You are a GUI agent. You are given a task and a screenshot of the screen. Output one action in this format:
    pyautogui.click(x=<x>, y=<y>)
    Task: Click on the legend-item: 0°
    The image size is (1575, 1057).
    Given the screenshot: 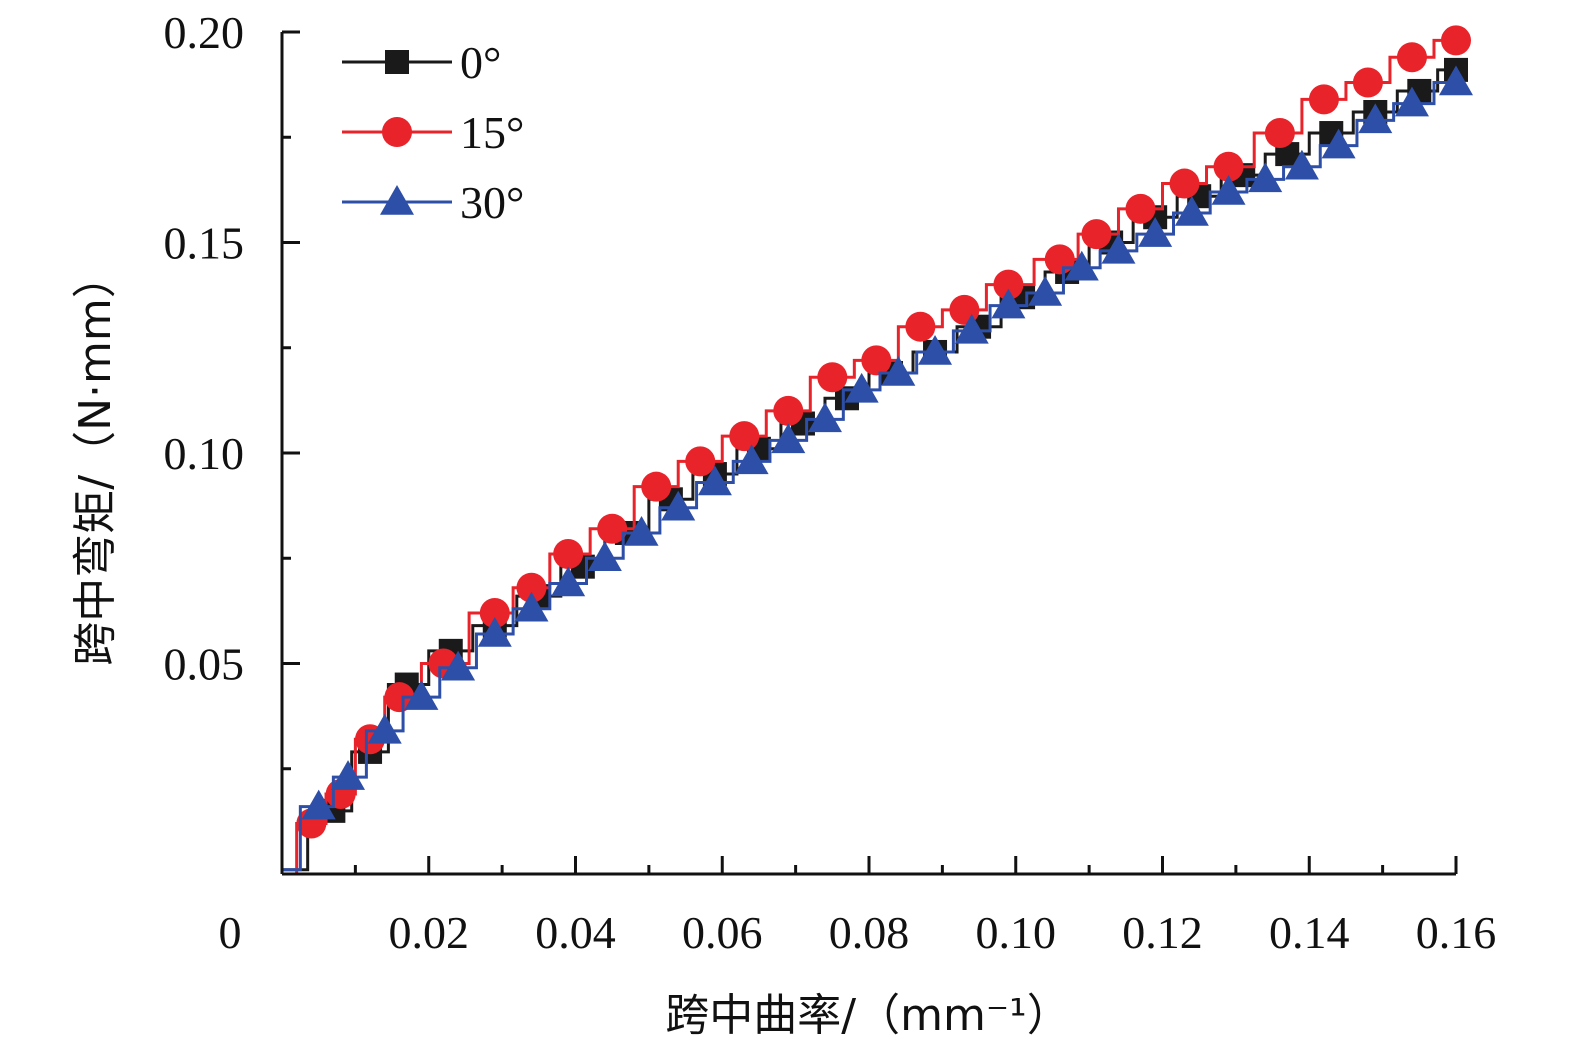 What is the action you would take?
    pyautogui.click(x=421, y=62)
    